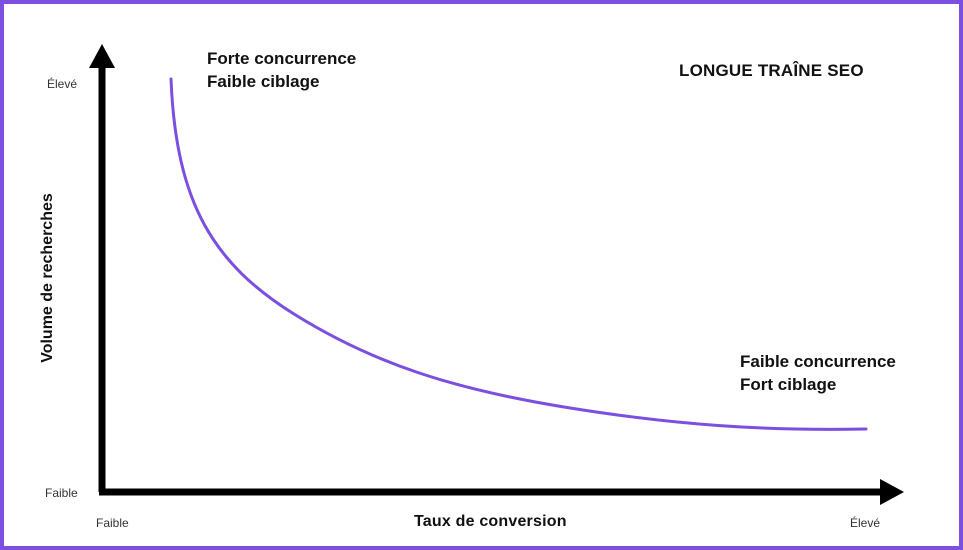 Image resolution: width=963 pixels, height=550 pixels. I want to click on x-axis-high-label: Élevé, so click(865, 523).